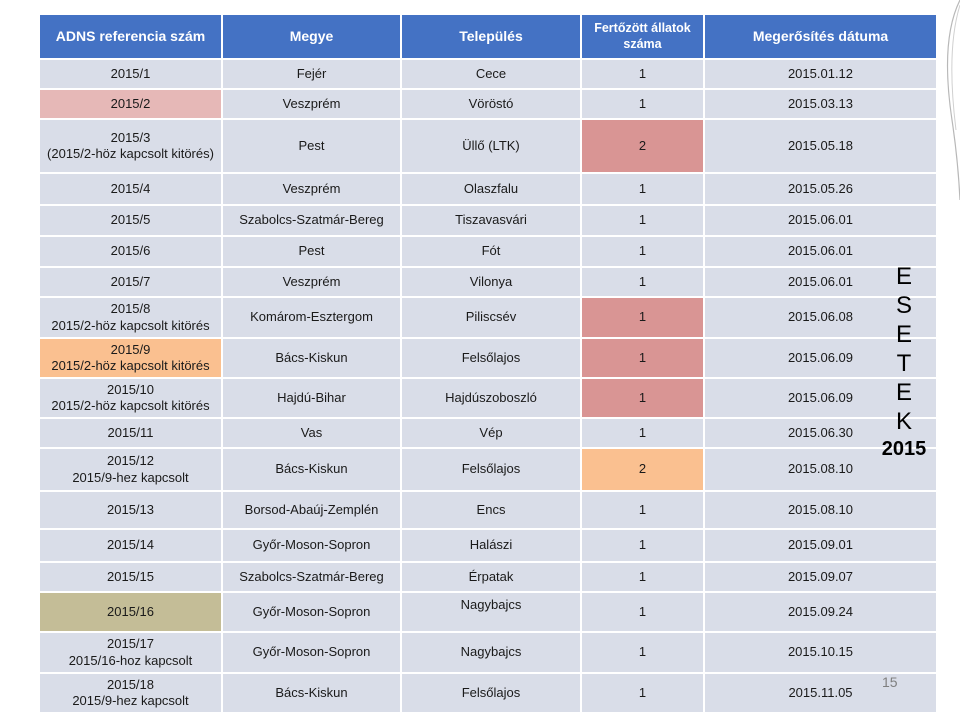 Image resolution: width=960 pixels, height=716 pixels. I want to click on header-szam-line2: száma, so click(642, 43).